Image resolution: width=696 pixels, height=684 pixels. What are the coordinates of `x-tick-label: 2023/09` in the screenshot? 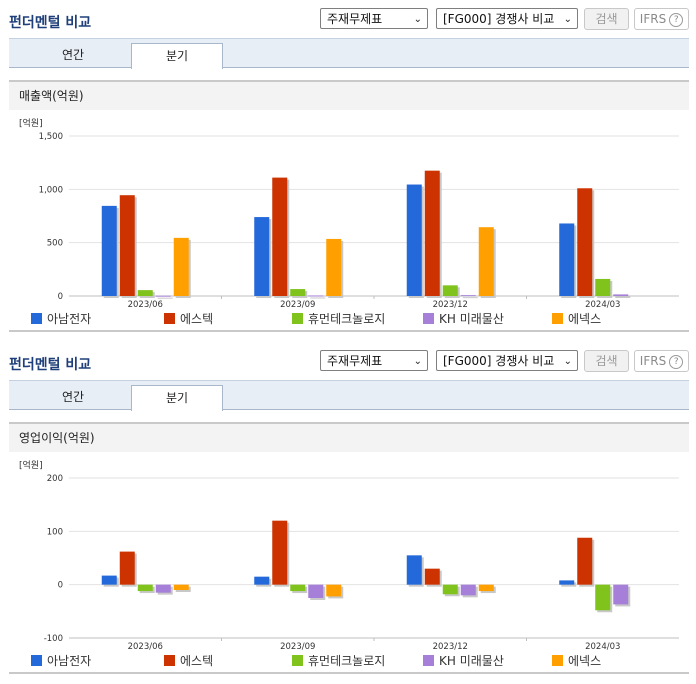 It's located at (297, 304).